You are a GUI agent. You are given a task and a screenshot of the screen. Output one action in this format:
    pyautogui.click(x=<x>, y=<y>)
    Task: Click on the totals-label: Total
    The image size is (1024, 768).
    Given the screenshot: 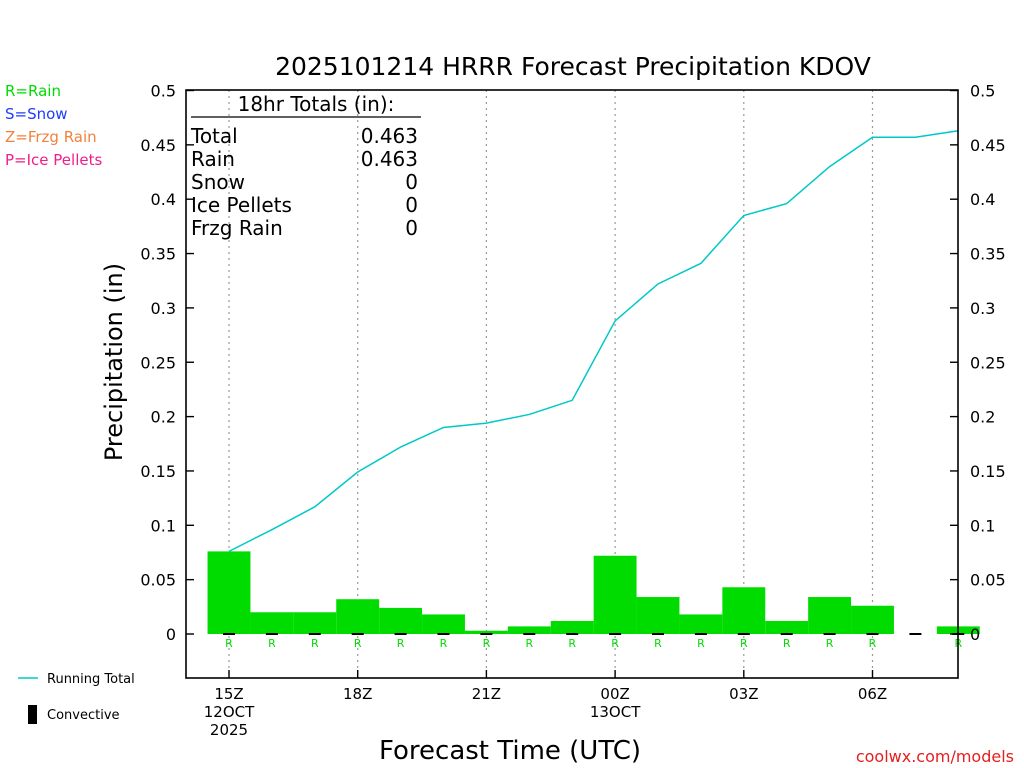 What is the action you would take?
    pyautogui.click(x=214, y=136)
    